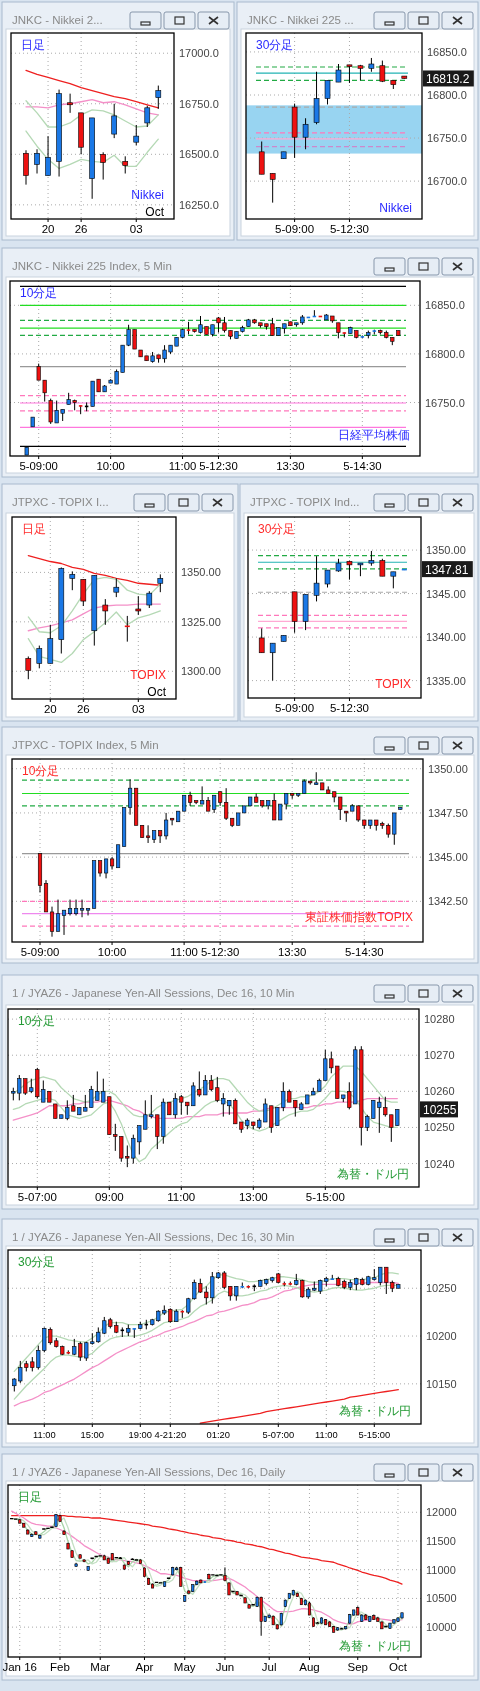 Image resolution: width=480 pixels, height=1691 pixels. What do you see at coordinates (157, 692) in the screenshot?
I see `x-axis-title: Oct` at bounding box center [157, 692].